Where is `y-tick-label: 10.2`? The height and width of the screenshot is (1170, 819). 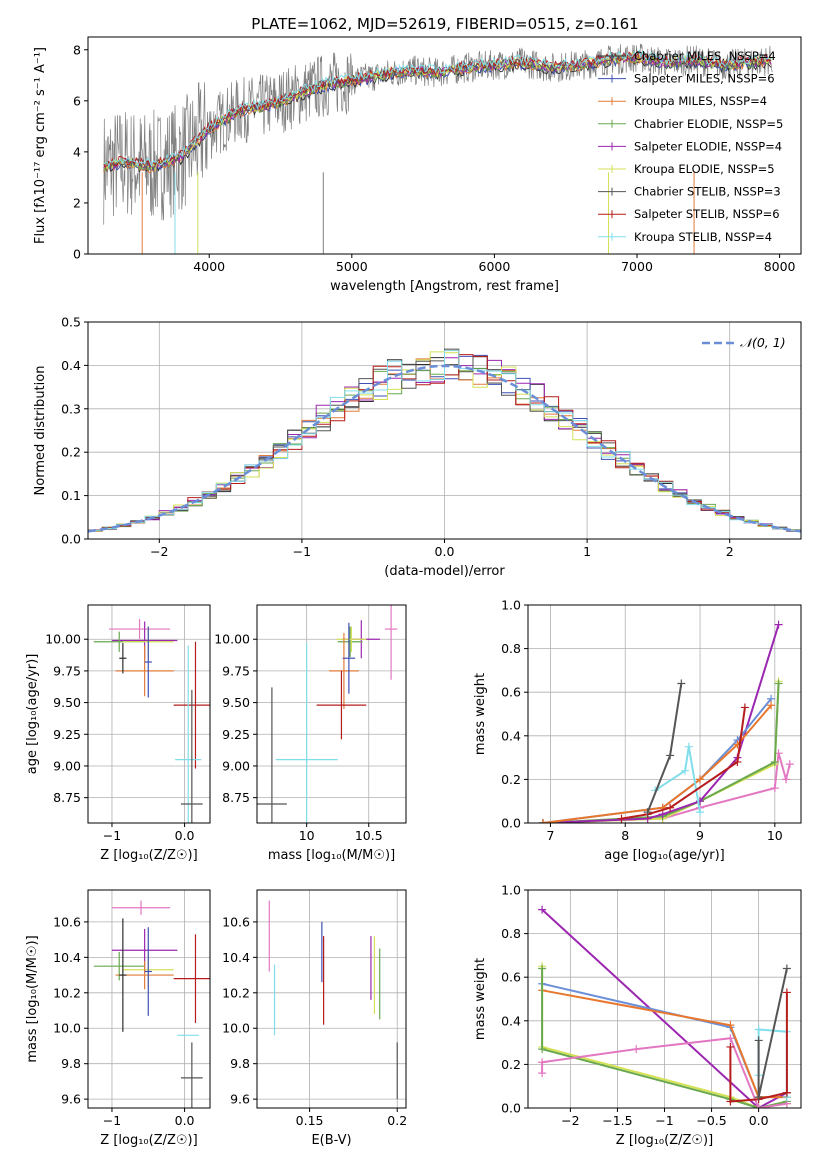
y-tick-label: 10.2 is located at coordinates (236, 992).